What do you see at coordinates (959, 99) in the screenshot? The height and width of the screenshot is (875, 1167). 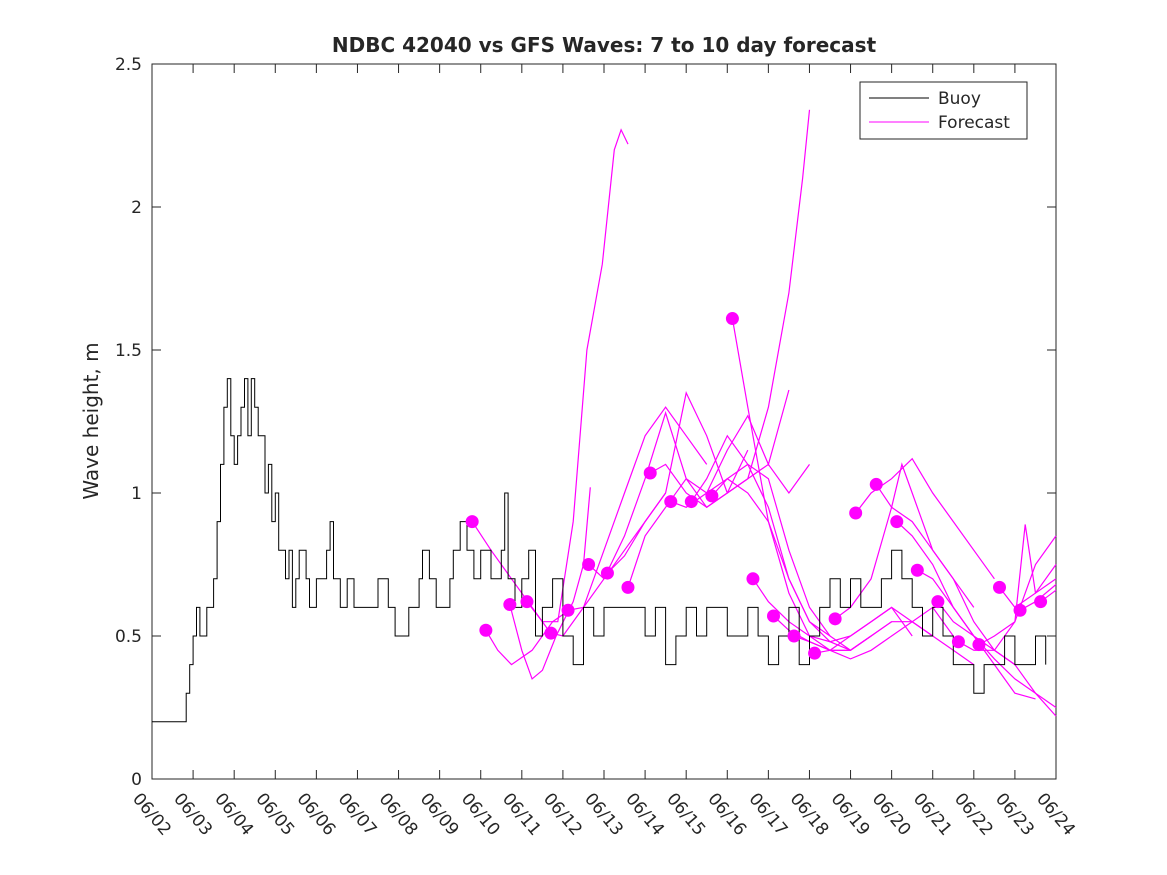 I see `legend-buoy-label: Buoy` at bounding box center [959, 99].